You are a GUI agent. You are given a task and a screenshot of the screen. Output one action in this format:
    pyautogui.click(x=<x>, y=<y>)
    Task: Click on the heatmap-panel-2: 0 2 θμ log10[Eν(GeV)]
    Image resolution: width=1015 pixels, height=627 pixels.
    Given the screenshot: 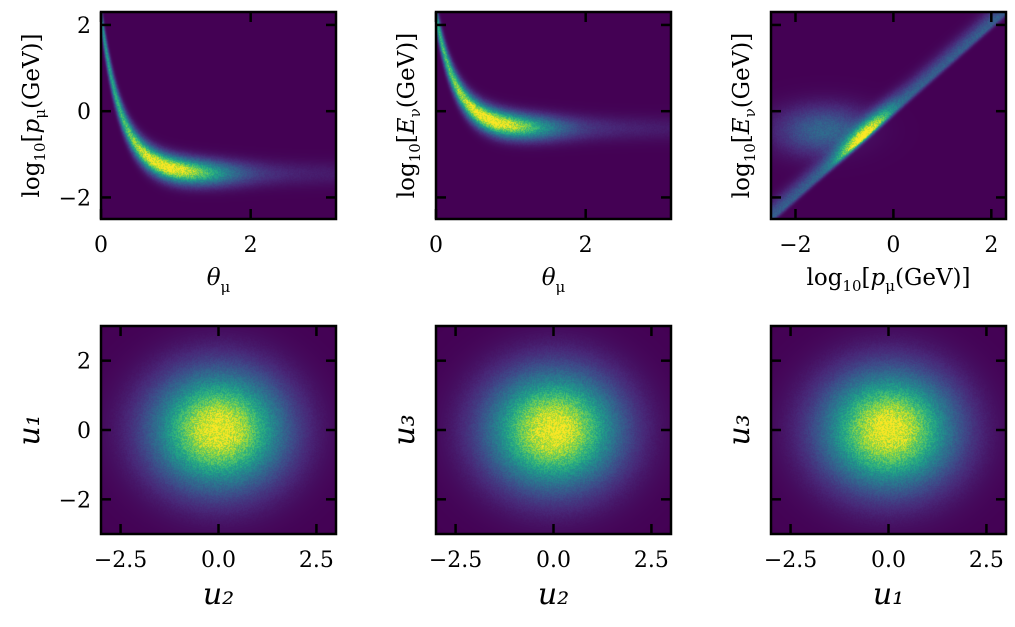 What is the action you would take?
    pyautogui.click(x=533, y=153)
    